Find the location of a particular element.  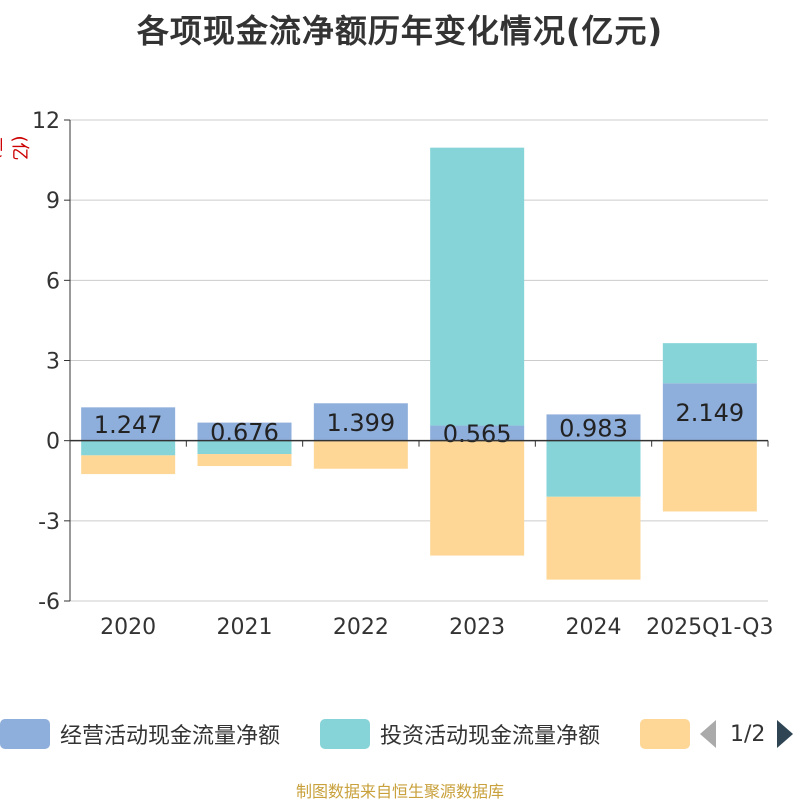

x-tick-label: 2020 is located at coordinates (128, 627).